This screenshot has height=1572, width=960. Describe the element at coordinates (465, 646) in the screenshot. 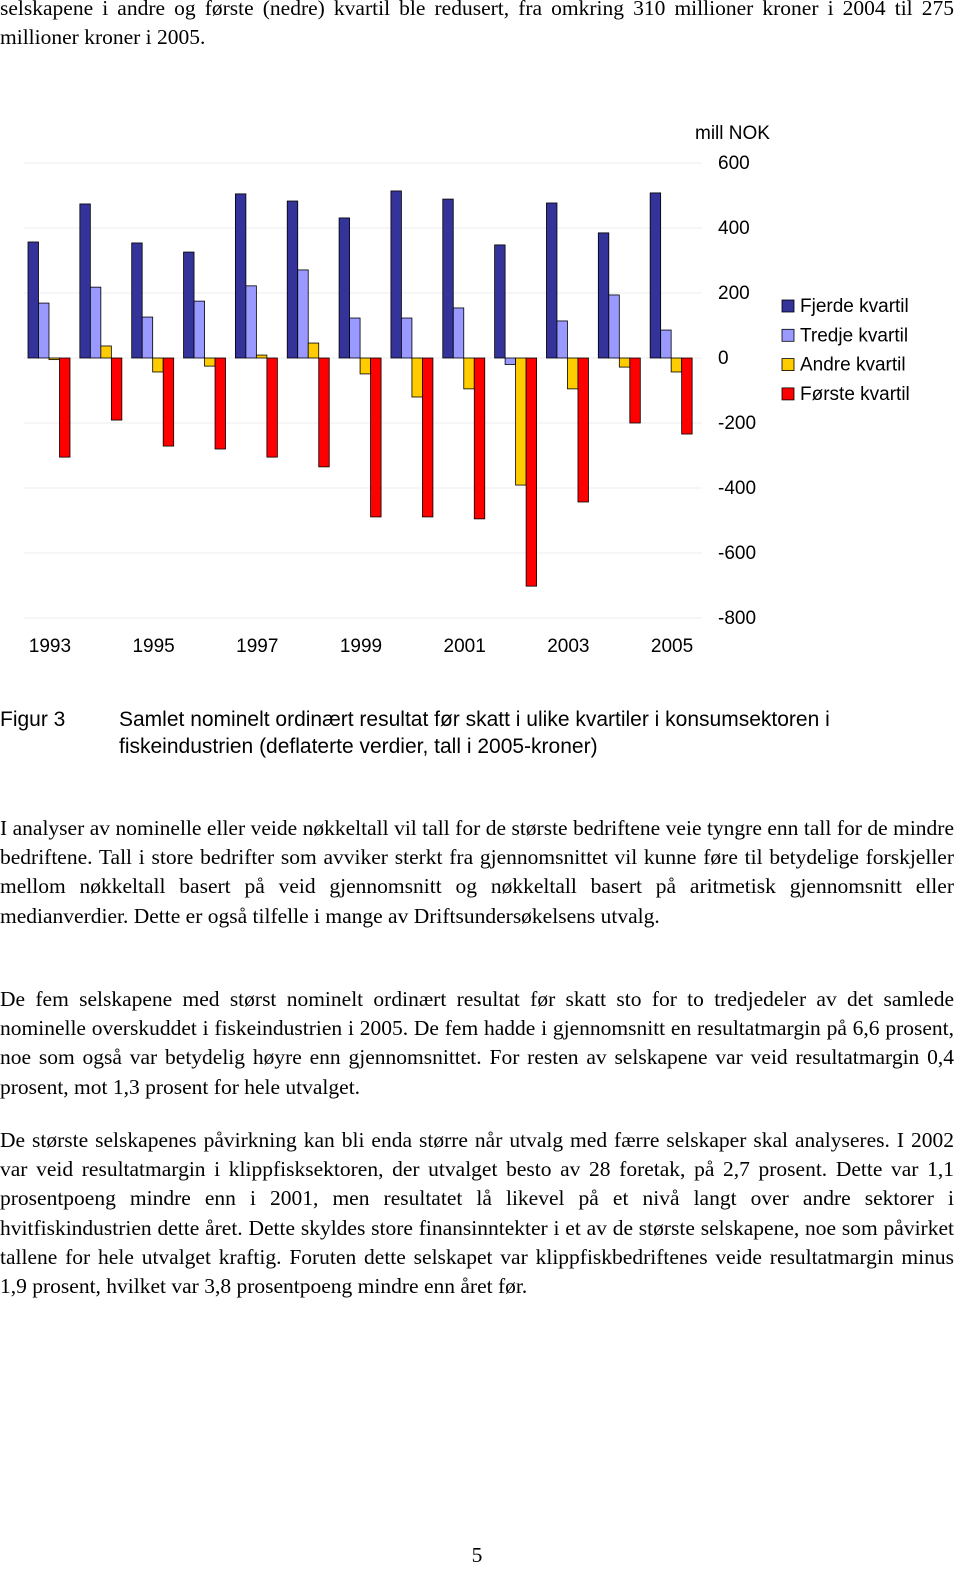

I see `x-tick-label: 2001` at that location.